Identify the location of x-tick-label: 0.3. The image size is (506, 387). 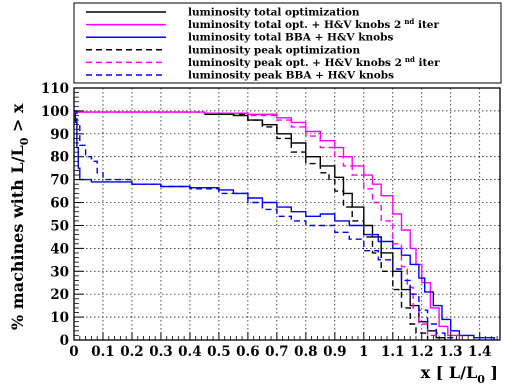
(161, 352).